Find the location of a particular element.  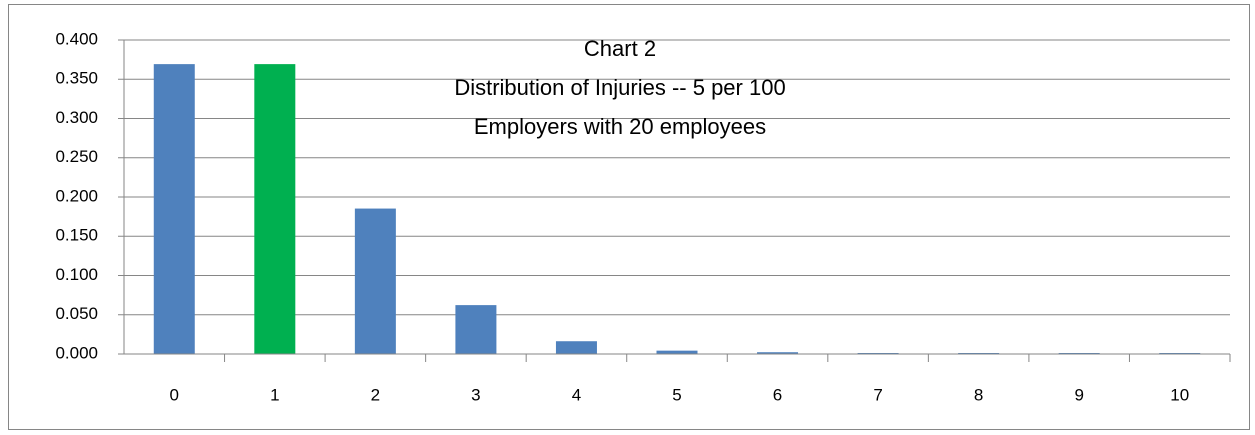

chart-title: Chart 2 is located at coordinates (620, 48).